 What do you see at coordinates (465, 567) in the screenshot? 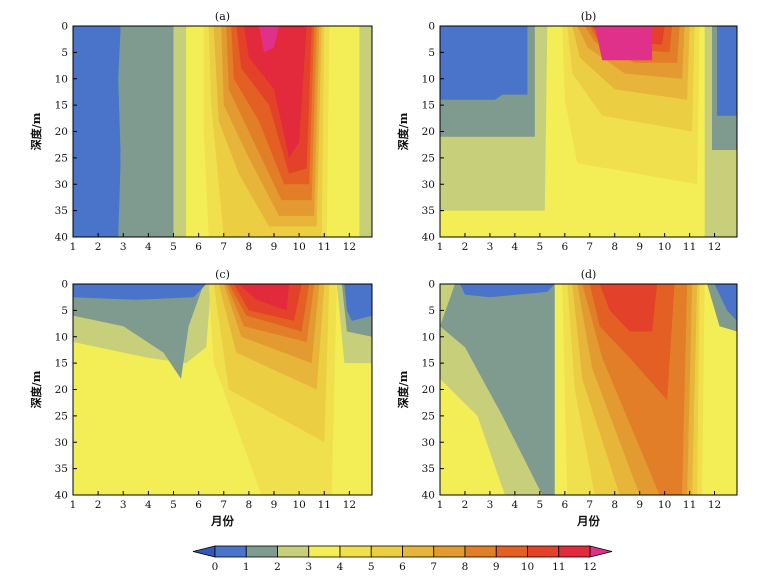
I see `colorbar-tick-label: 8` at bounding box center [465, 567].